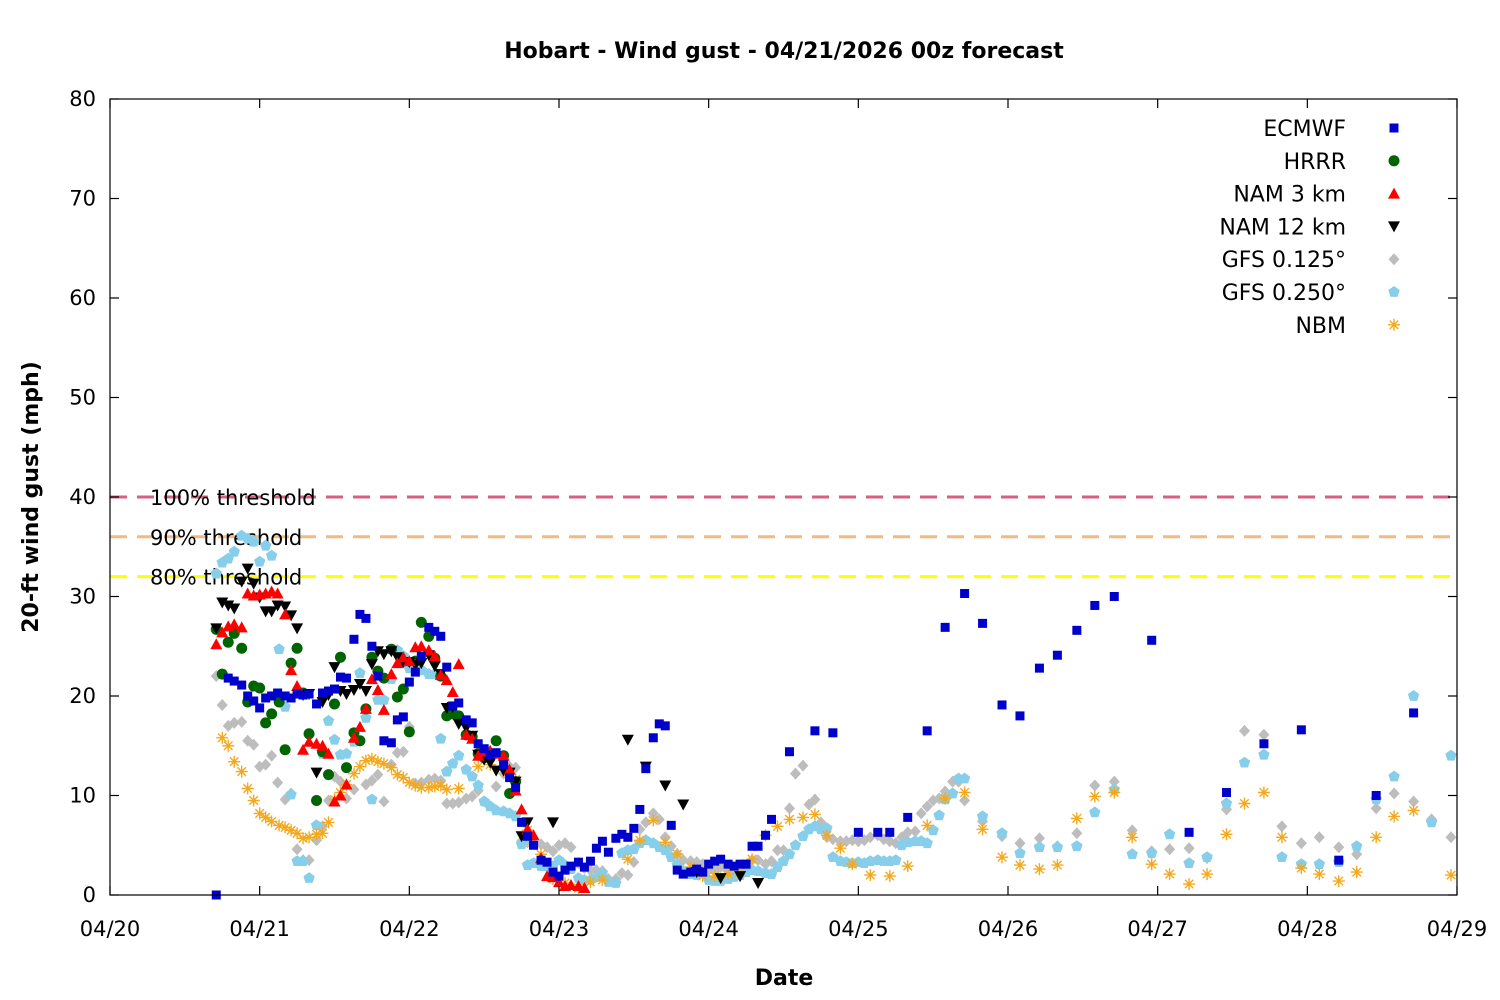 The image size is (1500, 1000). I want to click on legend-label: NBM, so click(1320, 326).